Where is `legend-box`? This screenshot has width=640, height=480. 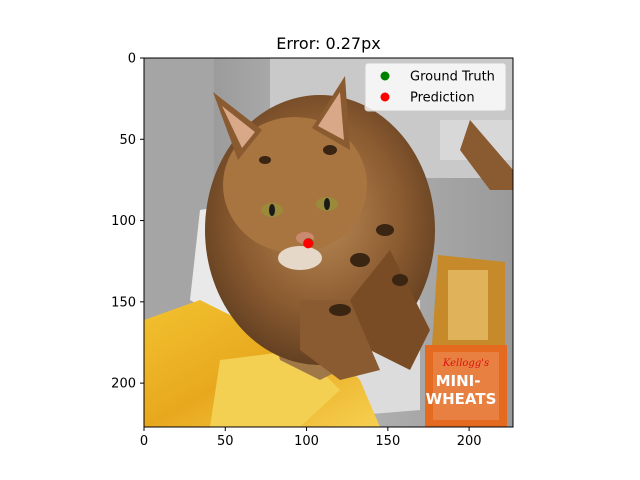 legend-box is located at coordinates (435, 87).